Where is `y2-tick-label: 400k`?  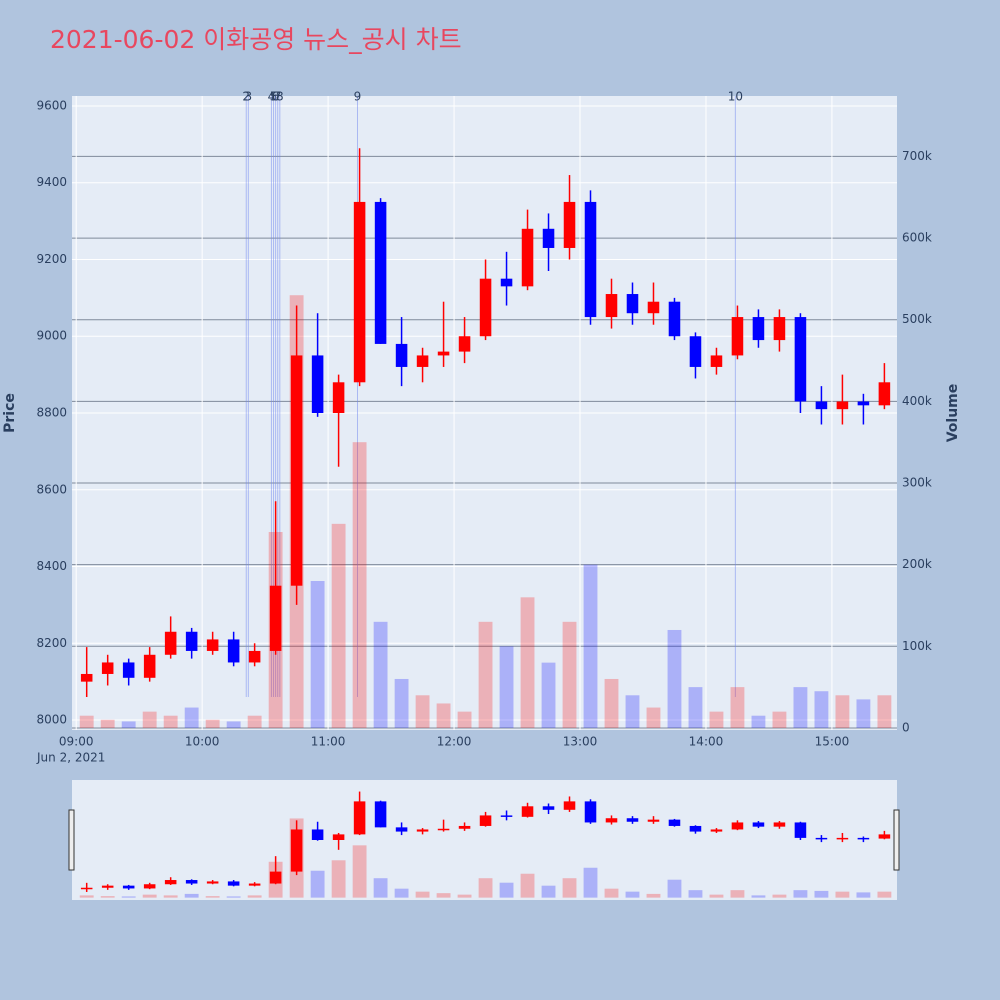 y2-tick-label: 400k is located at coordinates (917, 401).